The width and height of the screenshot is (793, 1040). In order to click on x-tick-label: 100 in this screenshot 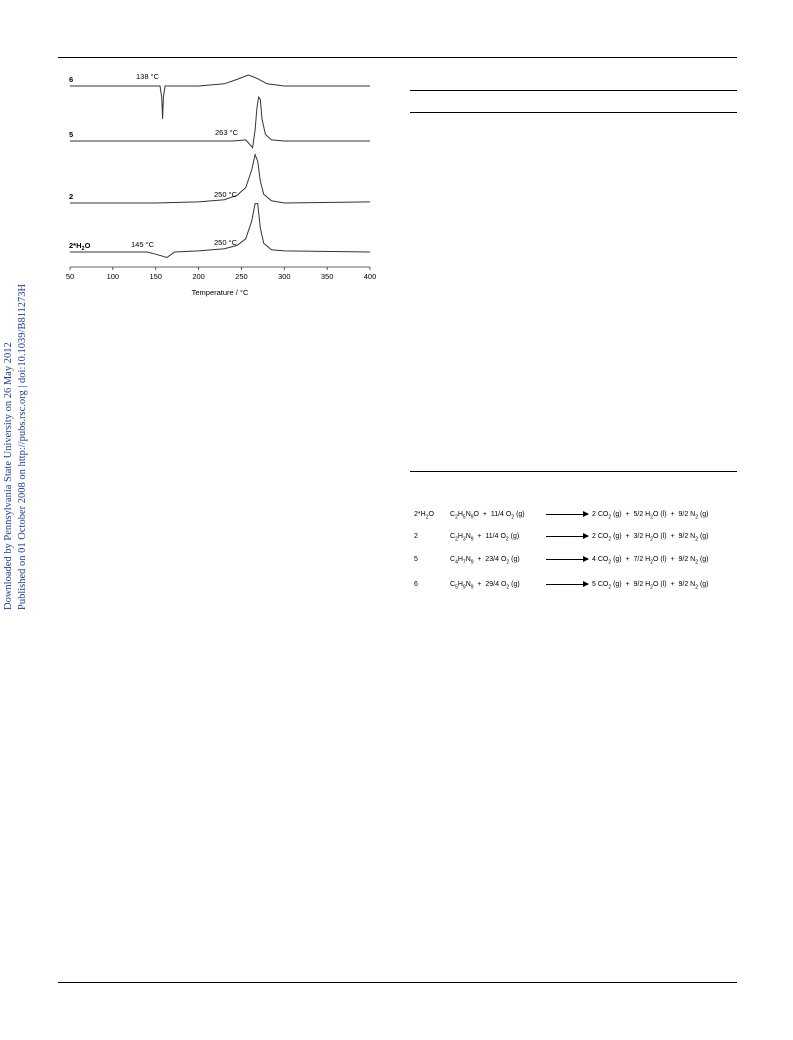, I will do `click(113, 276)`.